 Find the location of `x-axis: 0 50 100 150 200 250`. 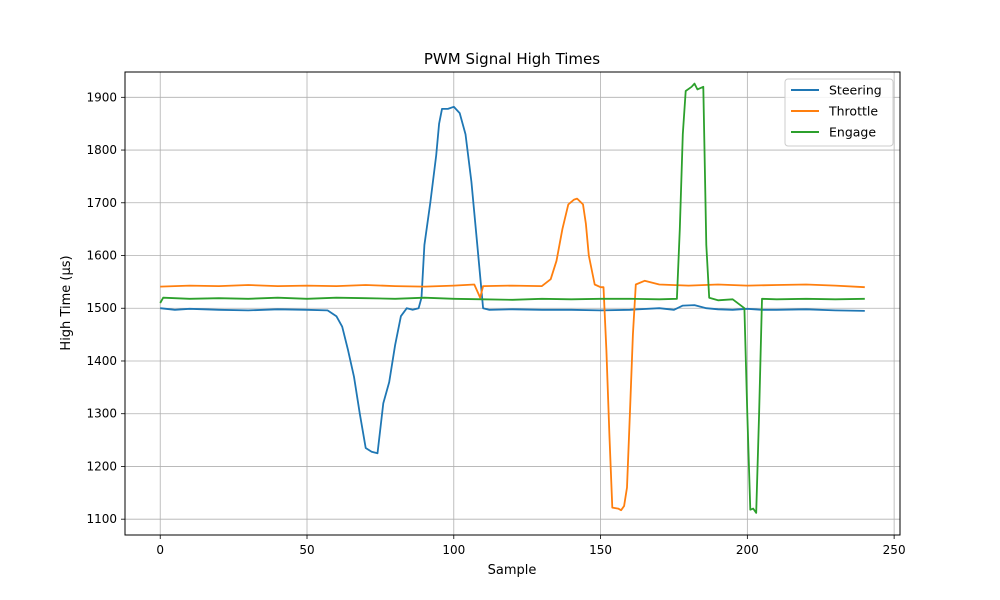

x-axis: 0 50 100 150 200 250 is located at coordinates (531, 546).